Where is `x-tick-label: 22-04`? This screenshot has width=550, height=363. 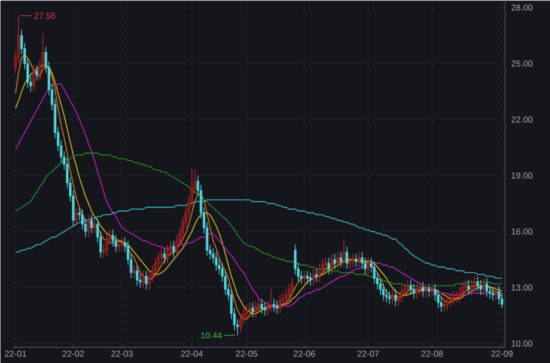
x-tick-label: 22-04 is located at coordinates (192, 353).